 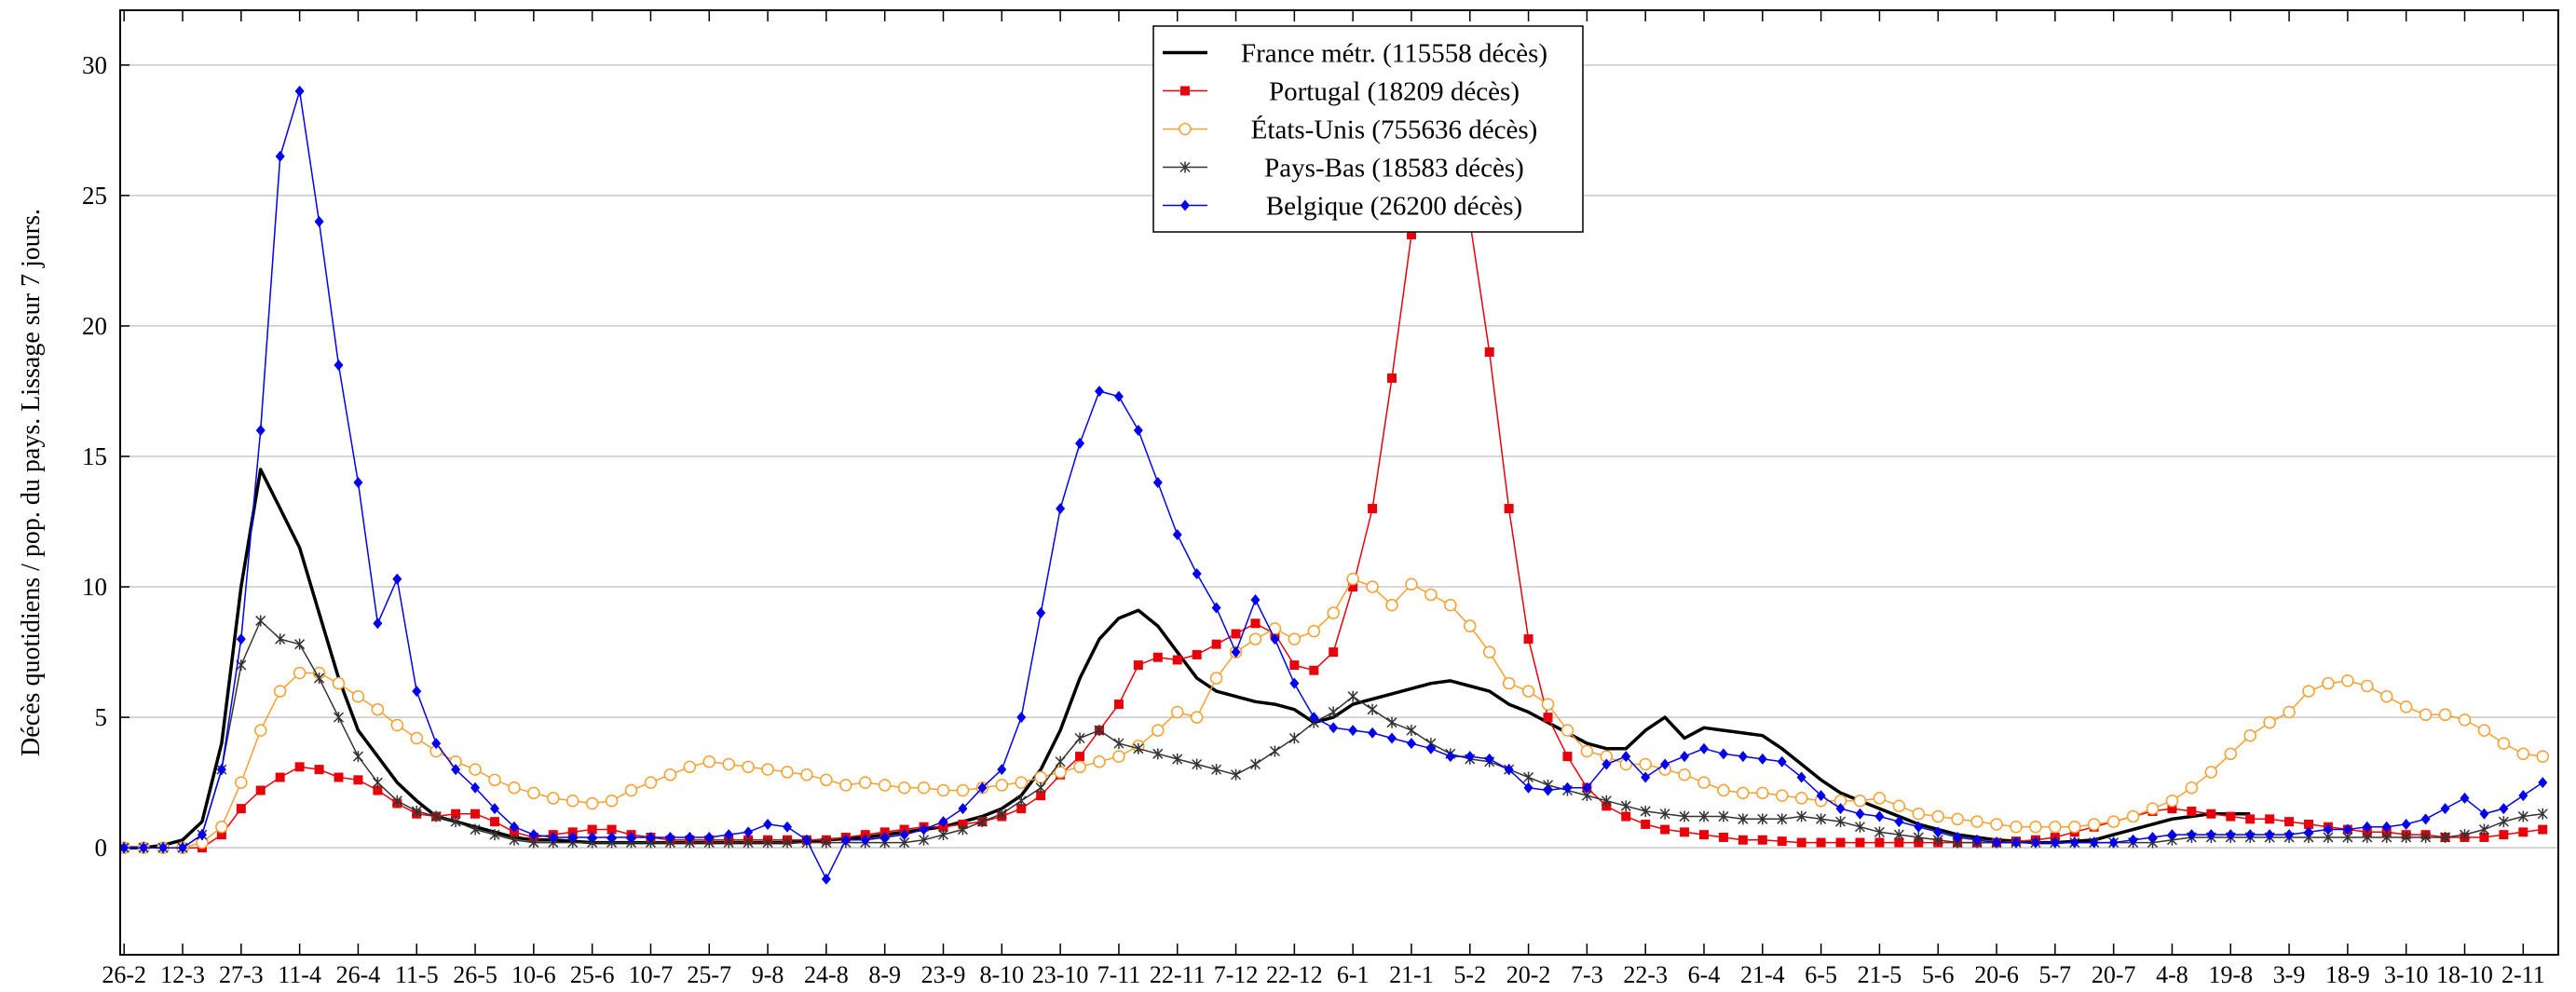 What do you see at coordinates (94, 587) in the screenshot?
I see `y-tick-label: 10` at bounding box center [94, 587].